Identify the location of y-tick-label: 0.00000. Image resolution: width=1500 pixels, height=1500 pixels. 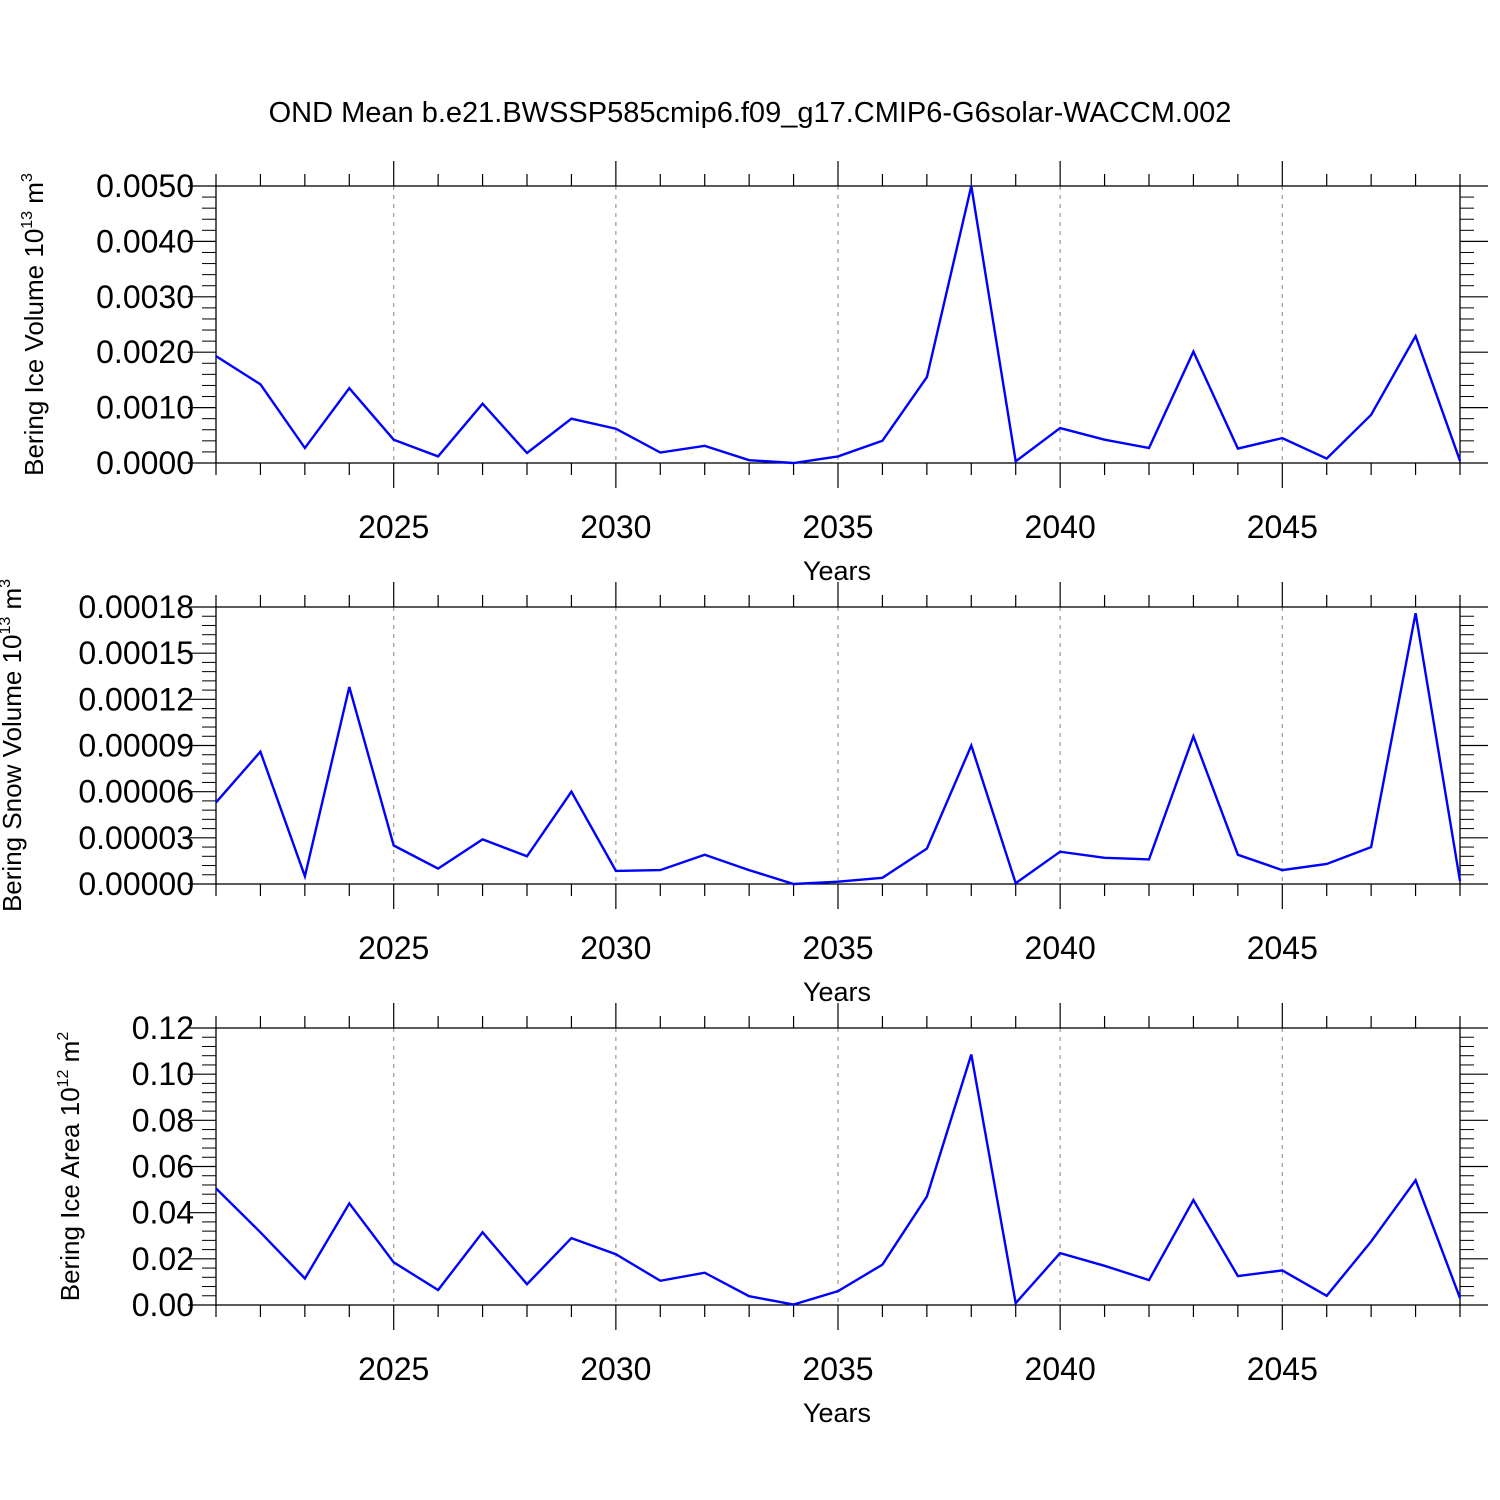
(136, 884).